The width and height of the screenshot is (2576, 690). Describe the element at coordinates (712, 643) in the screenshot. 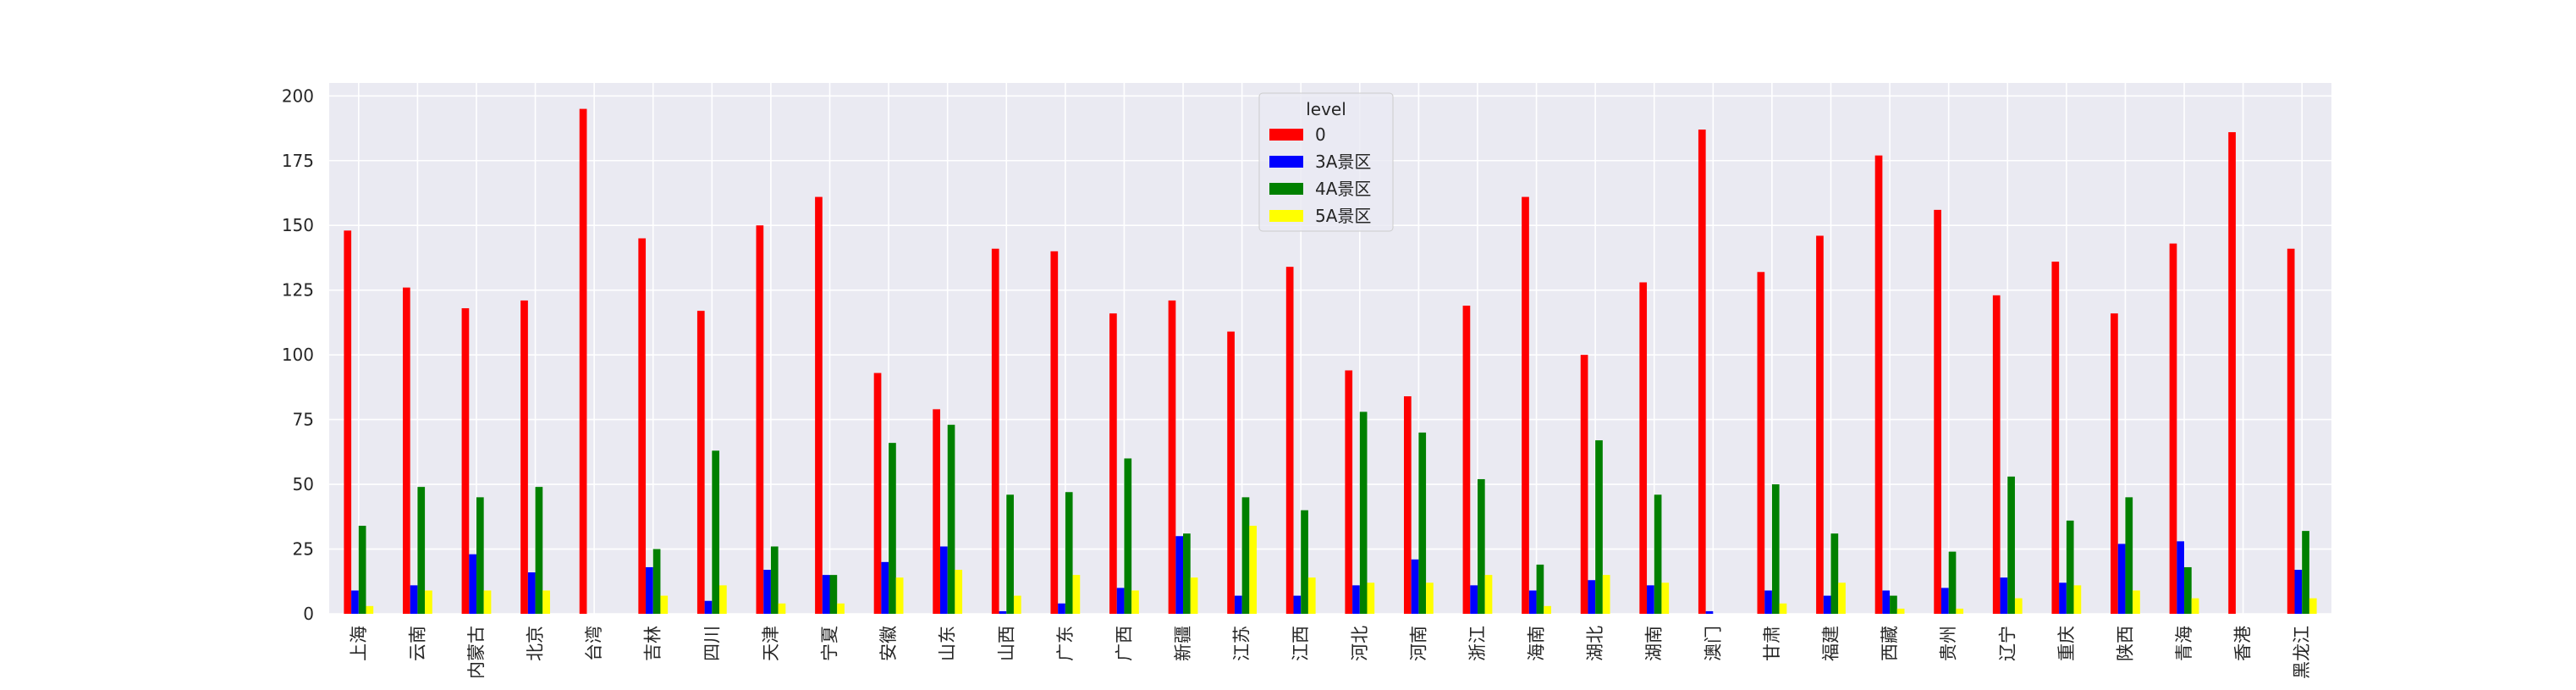

I see `x-tick-label: 四川` at that location.